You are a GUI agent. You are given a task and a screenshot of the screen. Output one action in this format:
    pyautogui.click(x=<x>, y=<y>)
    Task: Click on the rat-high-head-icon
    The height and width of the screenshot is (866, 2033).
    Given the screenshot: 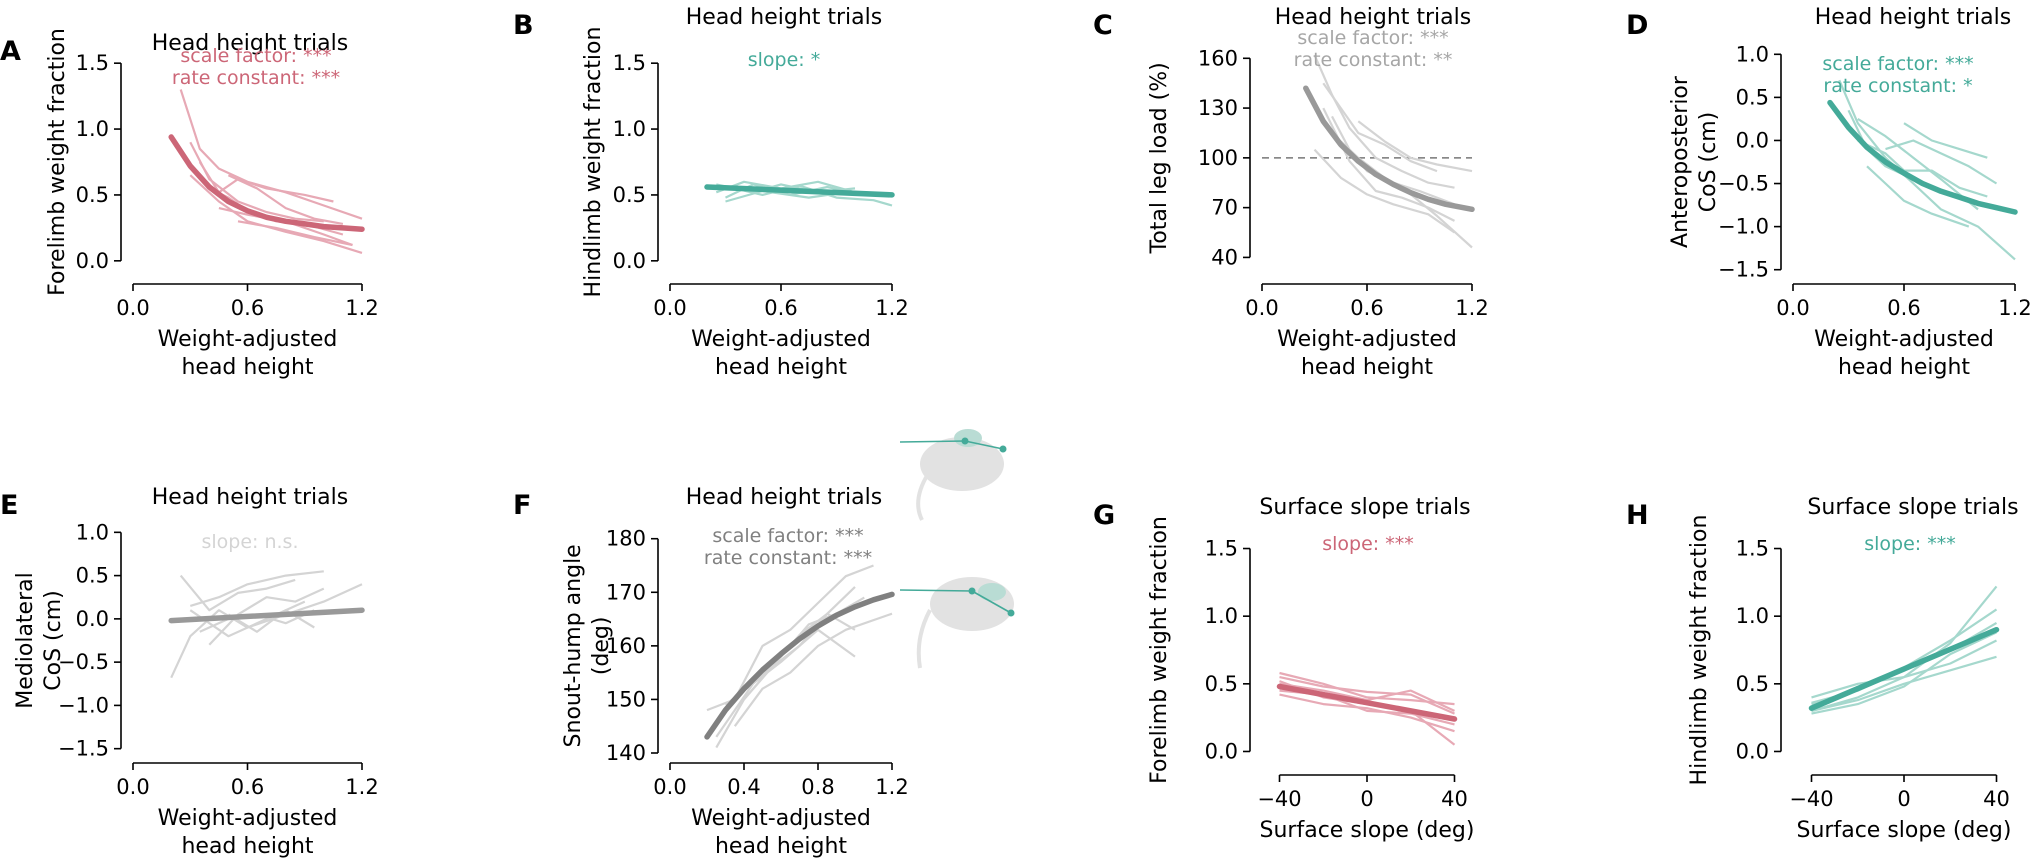 What is the action you would take?
    pyautogui.click(x=953, y=475)
    